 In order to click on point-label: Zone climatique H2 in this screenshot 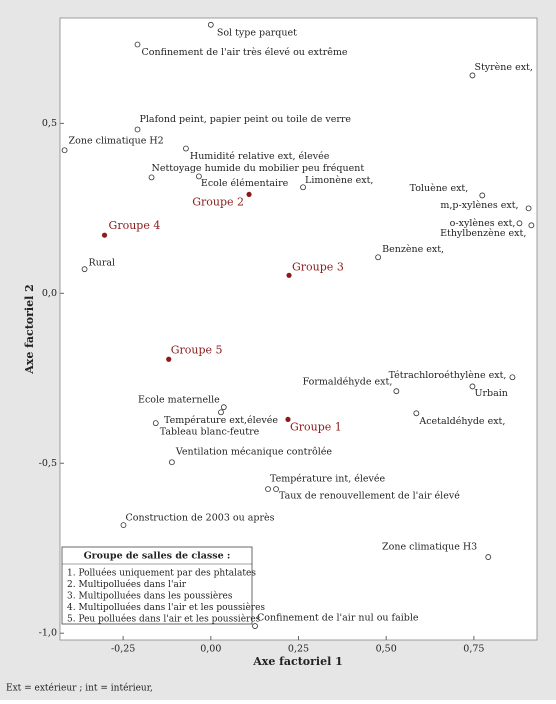, I will do `click(116, 141)`.